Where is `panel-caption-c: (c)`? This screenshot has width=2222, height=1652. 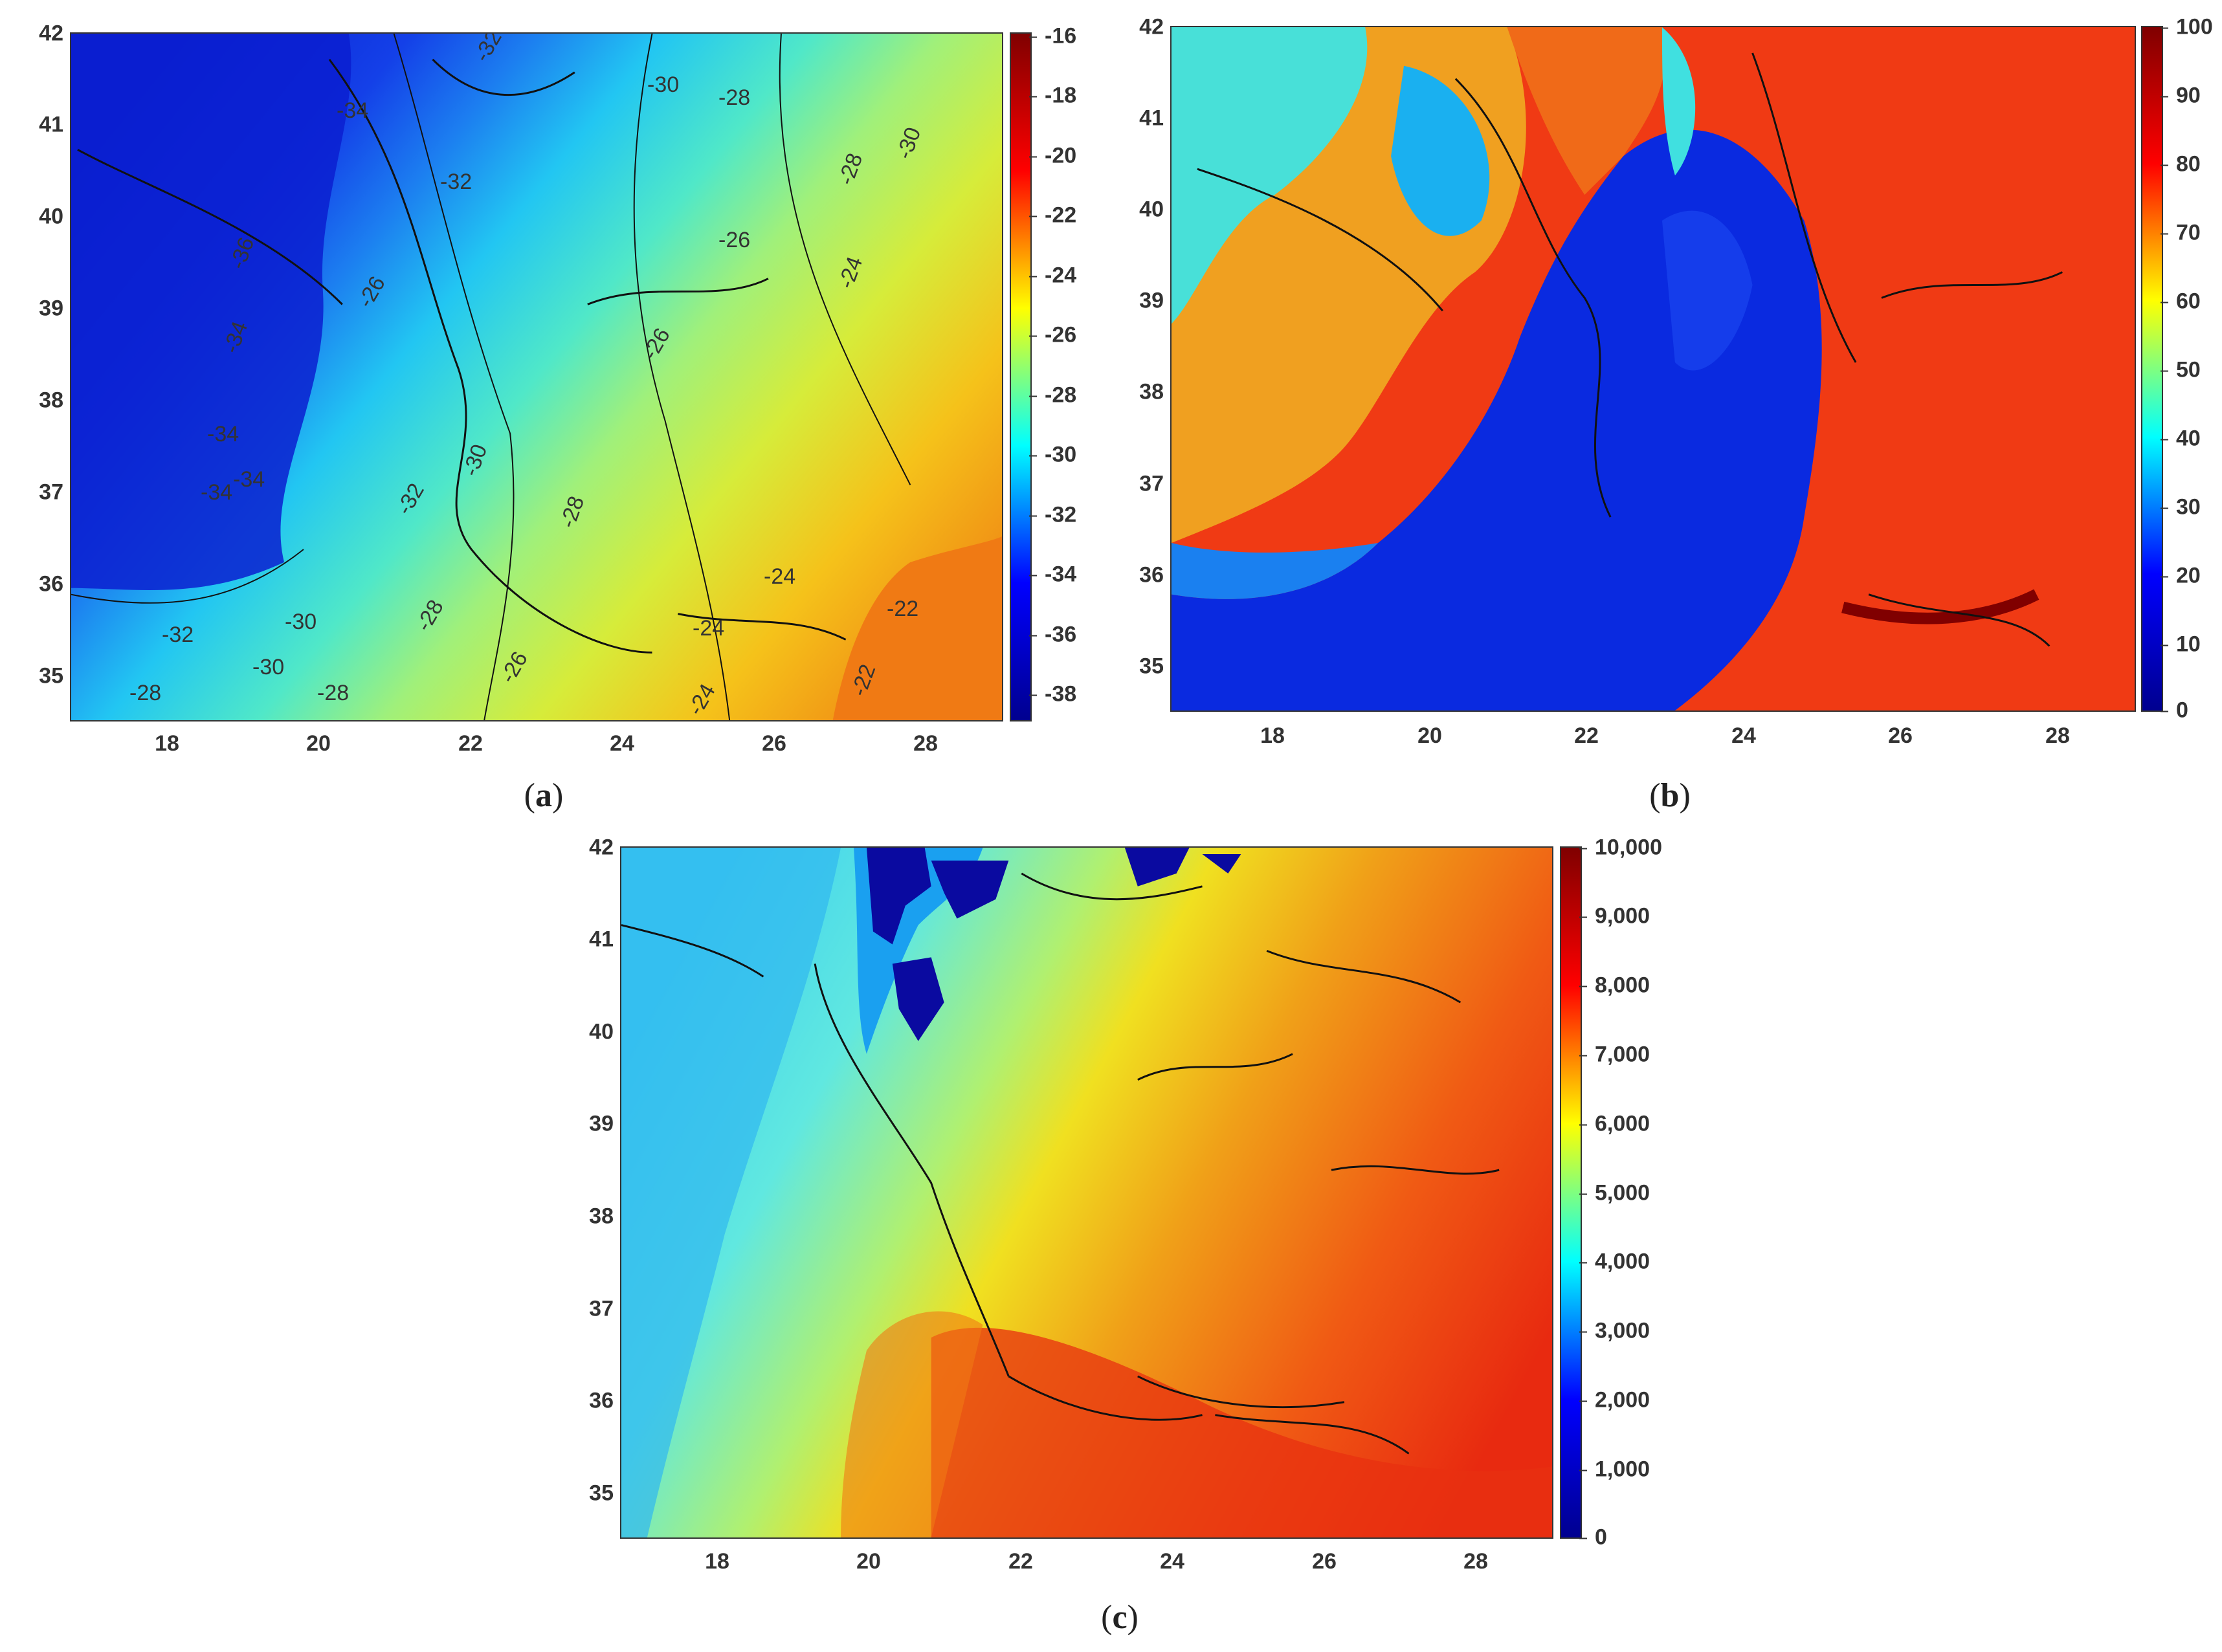 panel-caption-c: (c) is located at coordinates (1120, 1617).